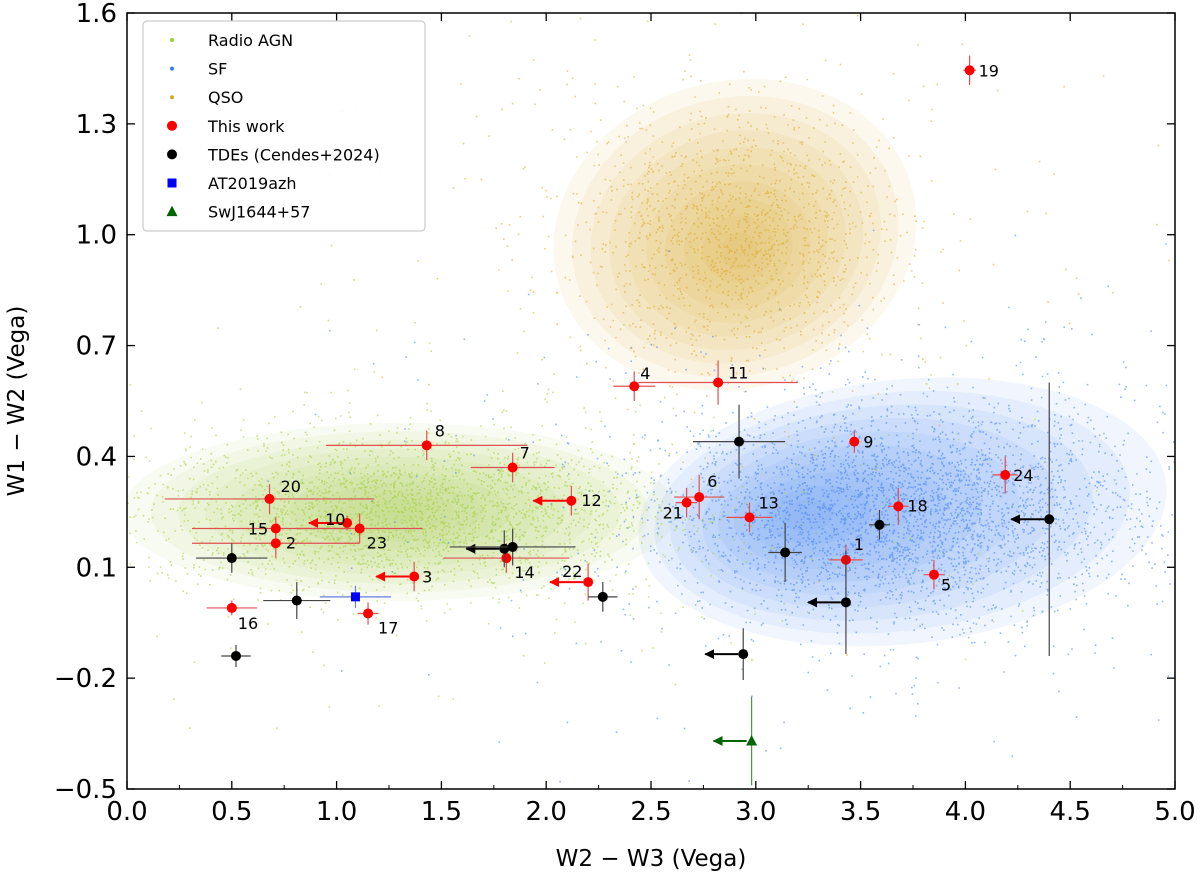 The image size is (1200, 874). What do you see at coordinates (755, 812) in the screenshot?
I see `x-tick-label: 3.0` at bounding box center [755, 812].